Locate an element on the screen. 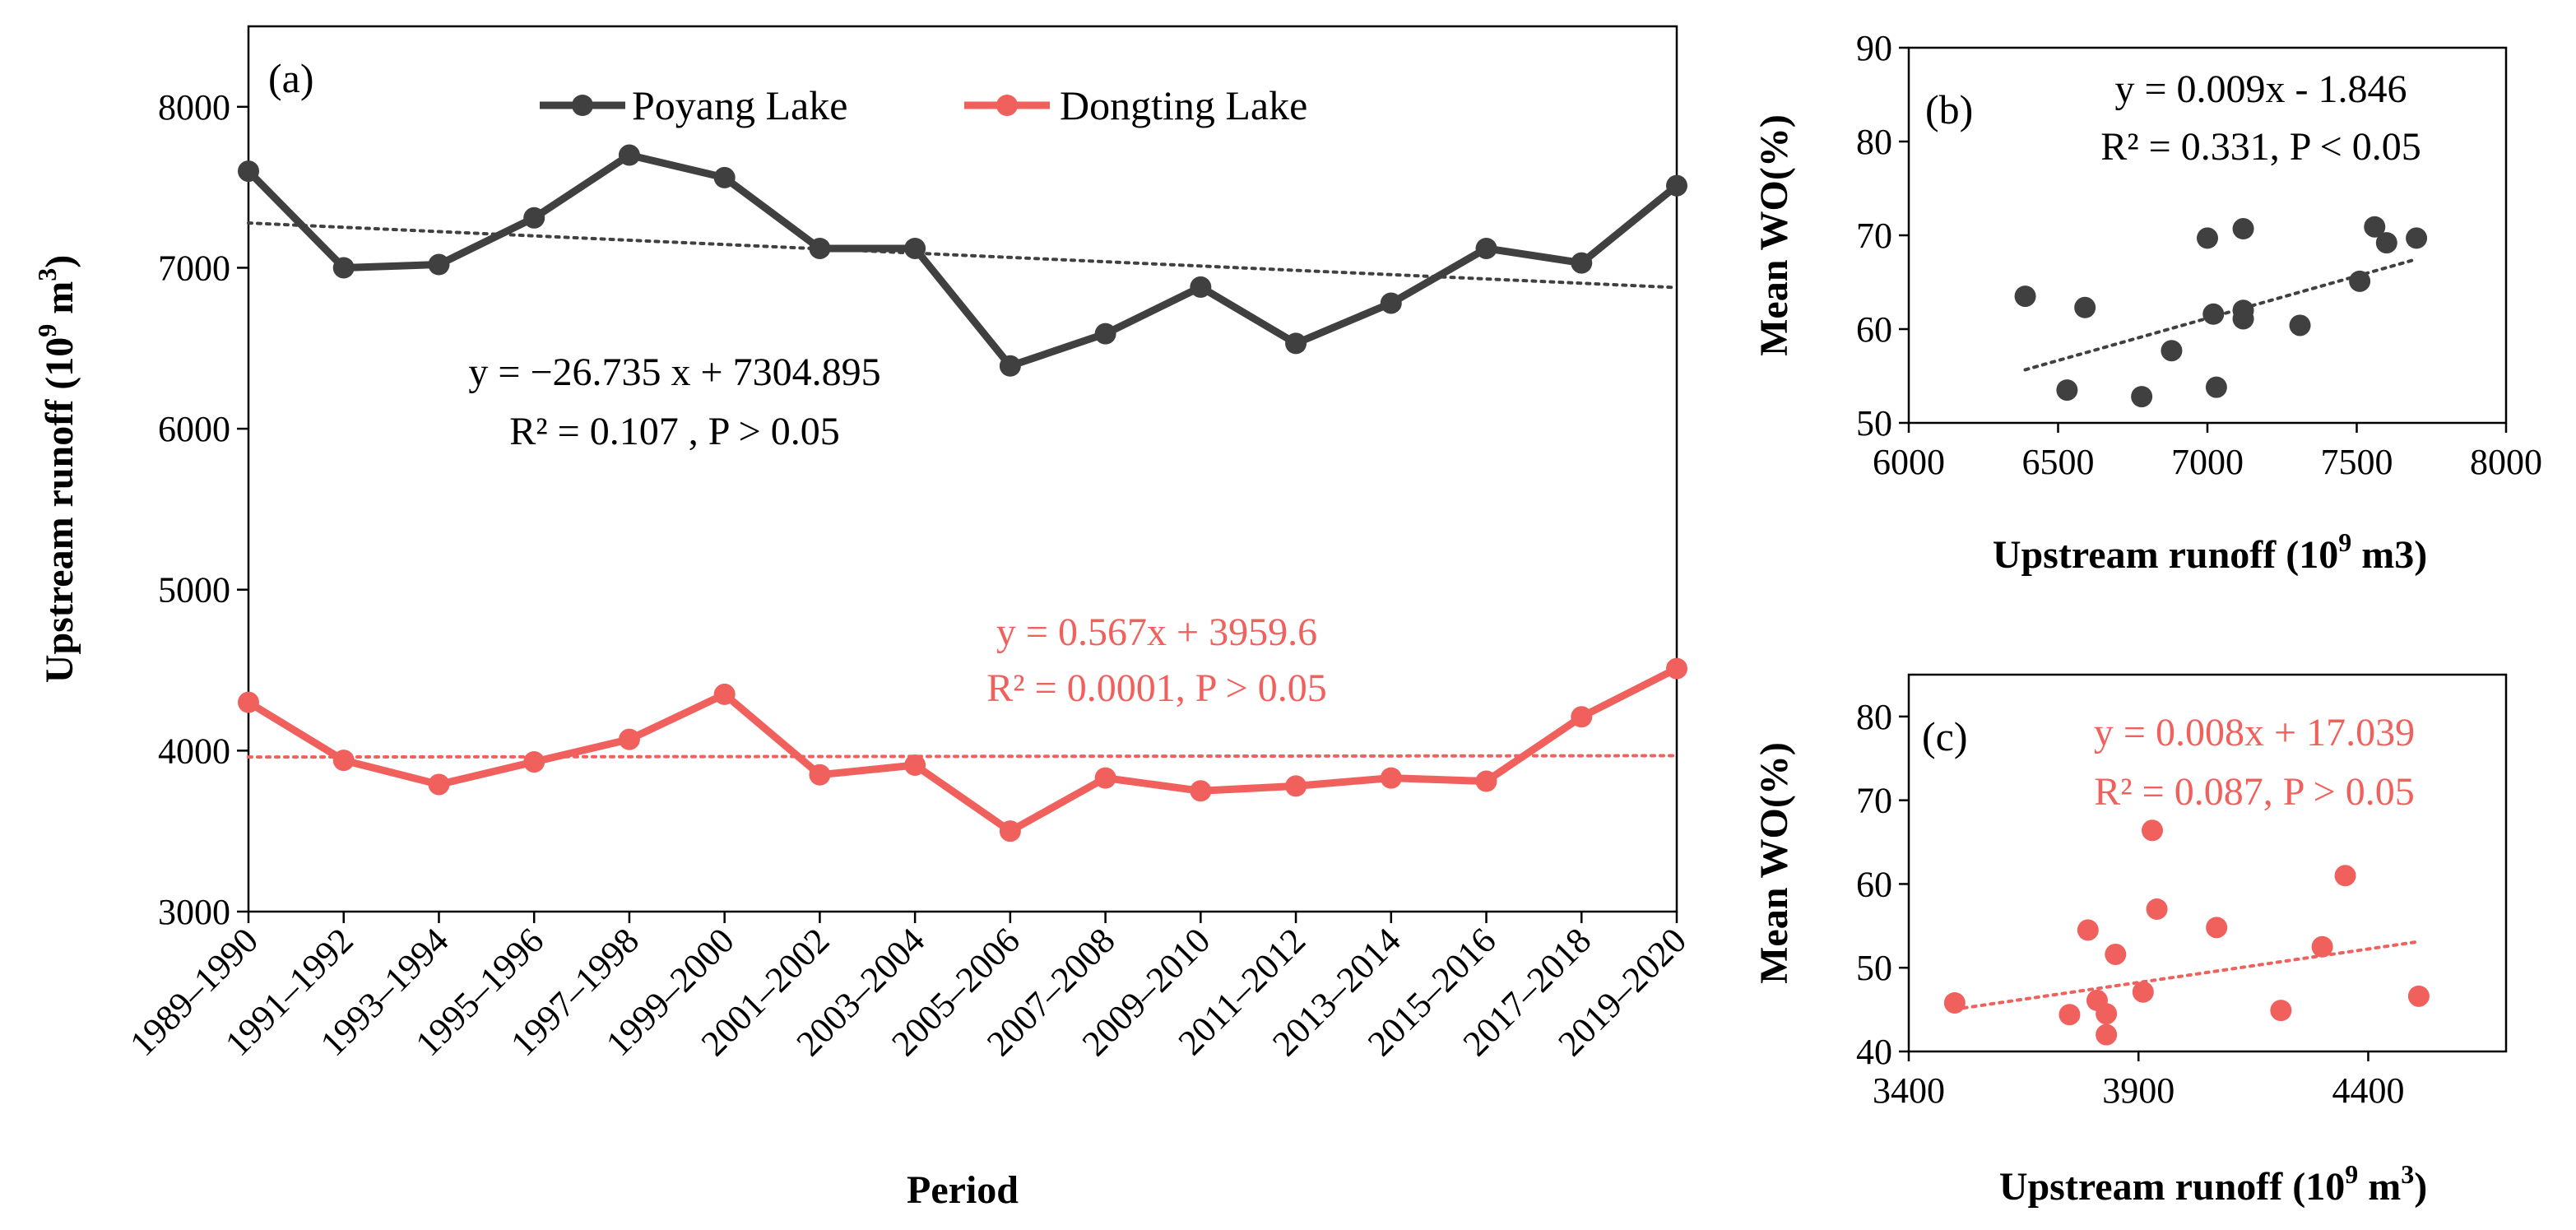  series-line-poyang-lake is located at coordinates (962, 260).